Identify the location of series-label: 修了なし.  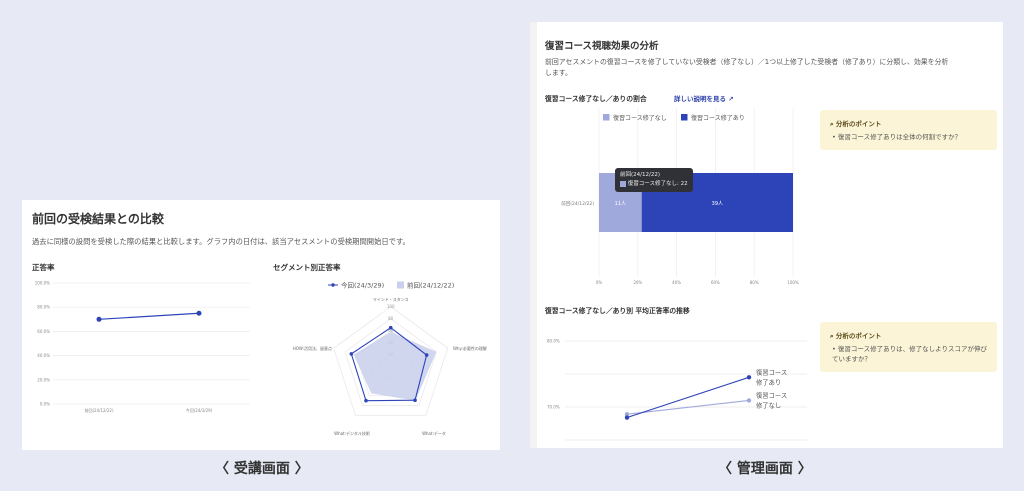
(768, 404).